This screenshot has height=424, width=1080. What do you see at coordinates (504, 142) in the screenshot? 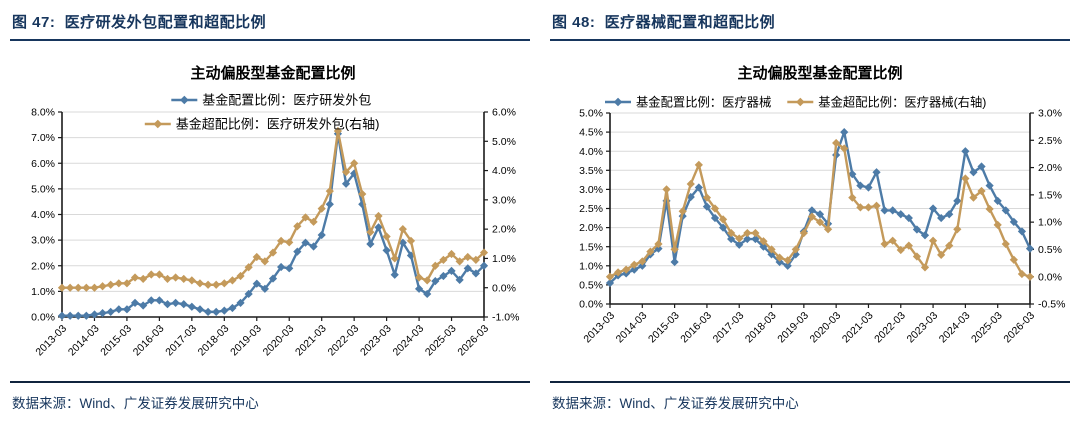
I see `y-axis-right-label: 5.0%` at bounding box center [504, 142].